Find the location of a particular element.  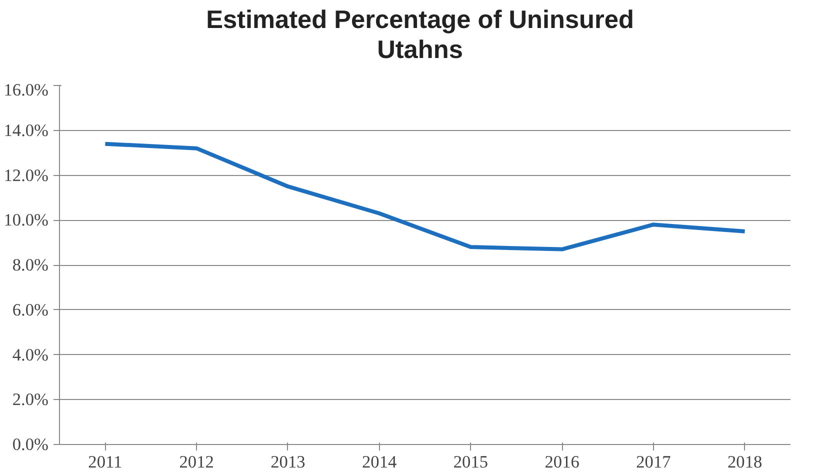

x-tick-label: 2012 is located at coordinates (196, 460).